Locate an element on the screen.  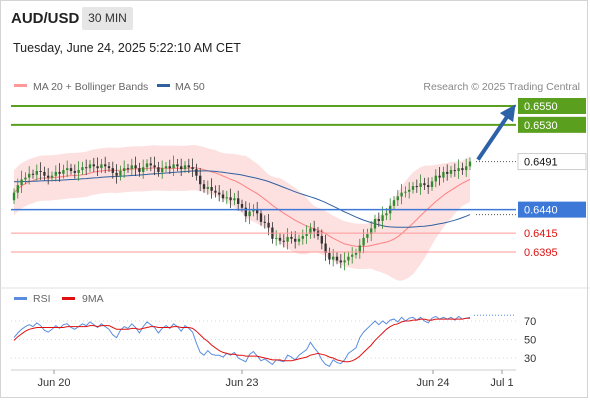
time-tick-label: Jun 24 is located at coordinates (432, 383).